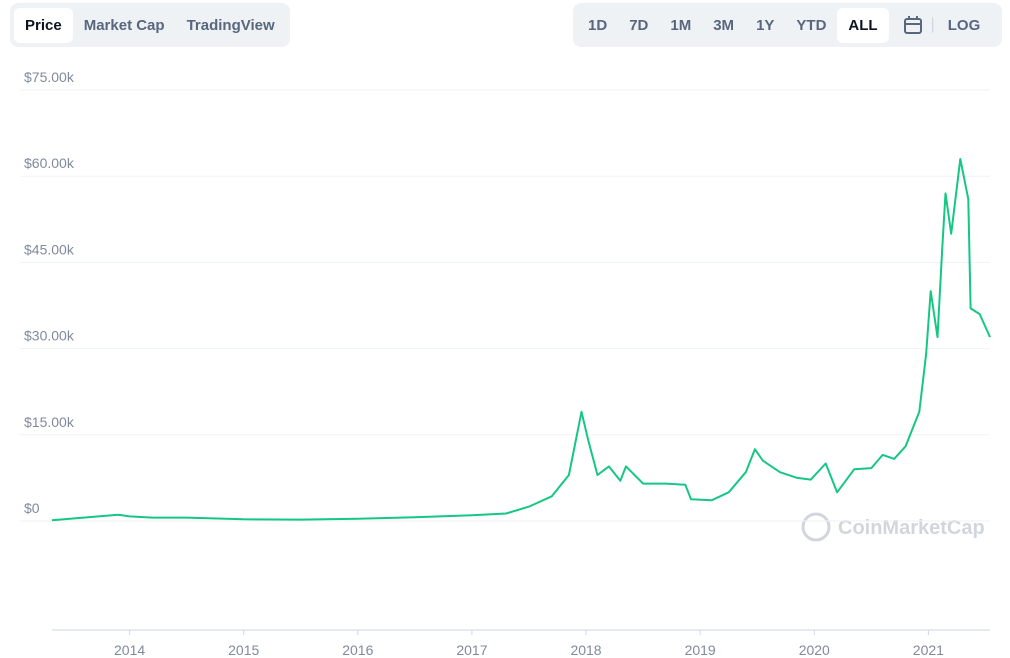 The image size is (1010, 658). I want to click on tab-group: Price Market Cap TradingView, so click(150, 25).